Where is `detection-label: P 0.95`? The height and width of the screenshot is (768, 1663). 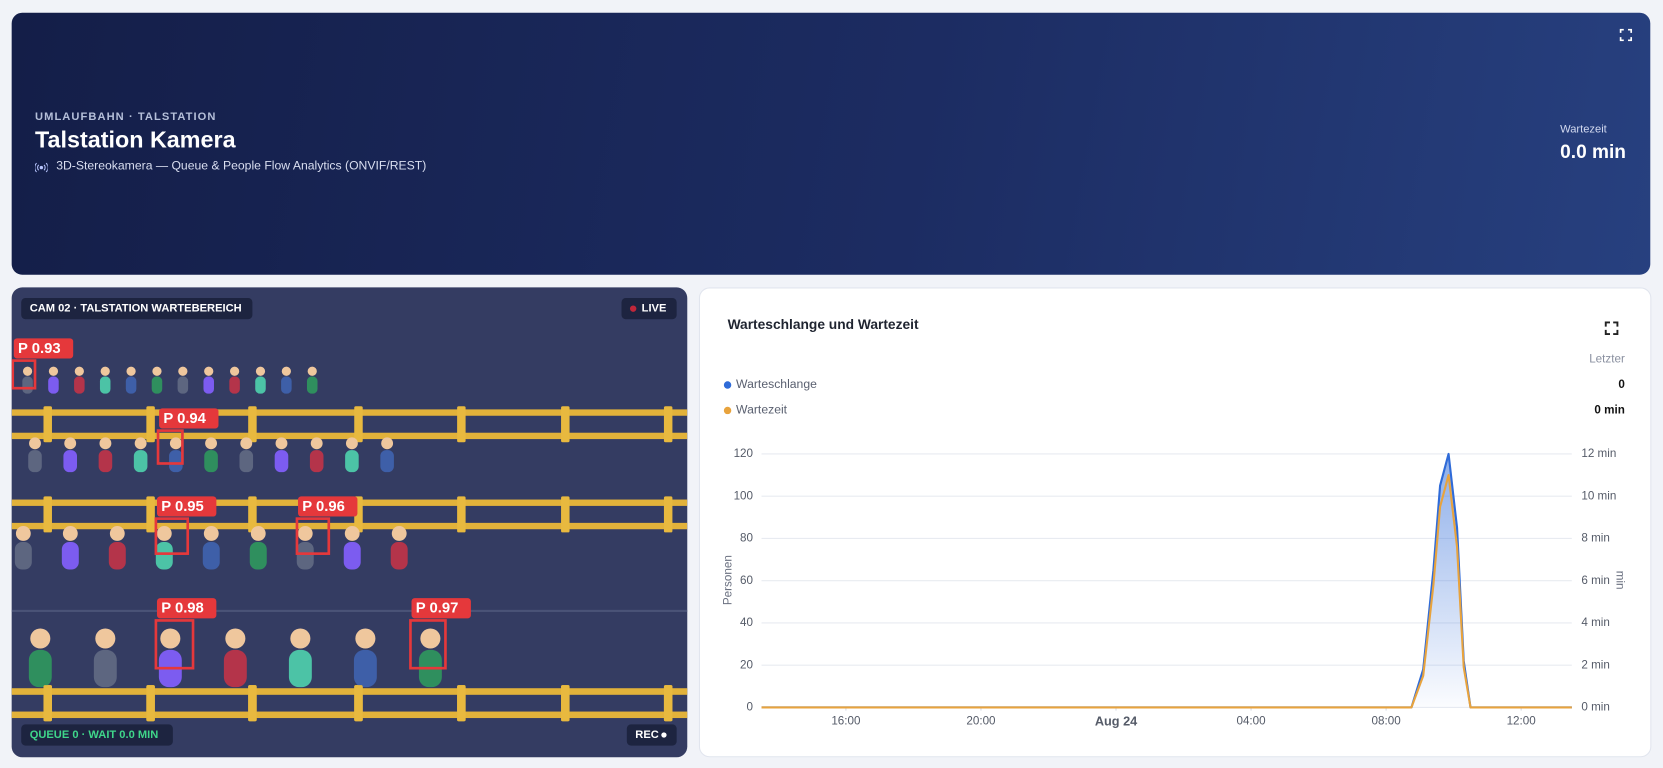
detection-label: P 0.95 is located at coordinates (182, 507).